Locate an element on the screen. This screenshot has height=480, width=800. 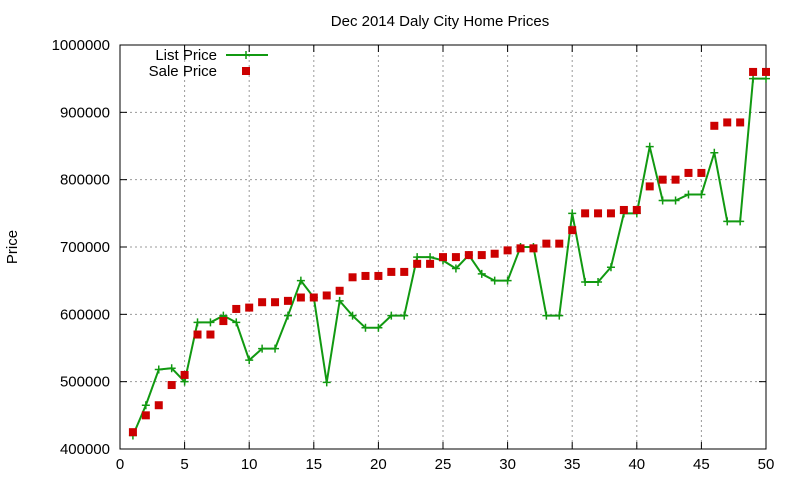
x-tick-label: 15 is located at coordinates (313, 464).